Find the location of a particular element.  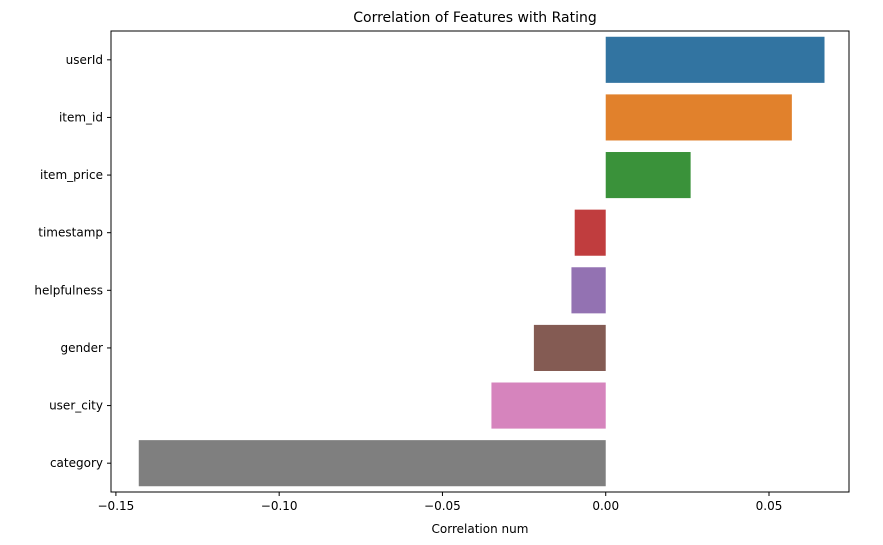

bar-helpfulness is located at coordinates (588, 290).